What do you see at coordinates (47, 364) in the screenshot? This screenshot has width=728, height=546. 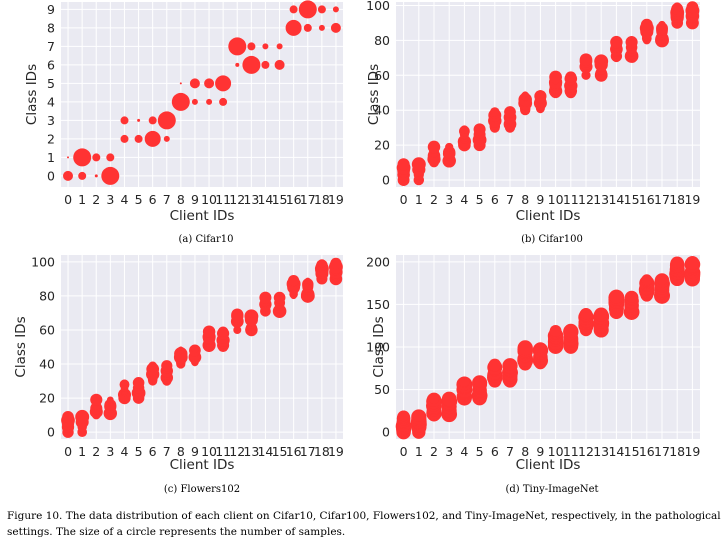 I see `y-tick-label: 40` at bounding box center [47, 364].